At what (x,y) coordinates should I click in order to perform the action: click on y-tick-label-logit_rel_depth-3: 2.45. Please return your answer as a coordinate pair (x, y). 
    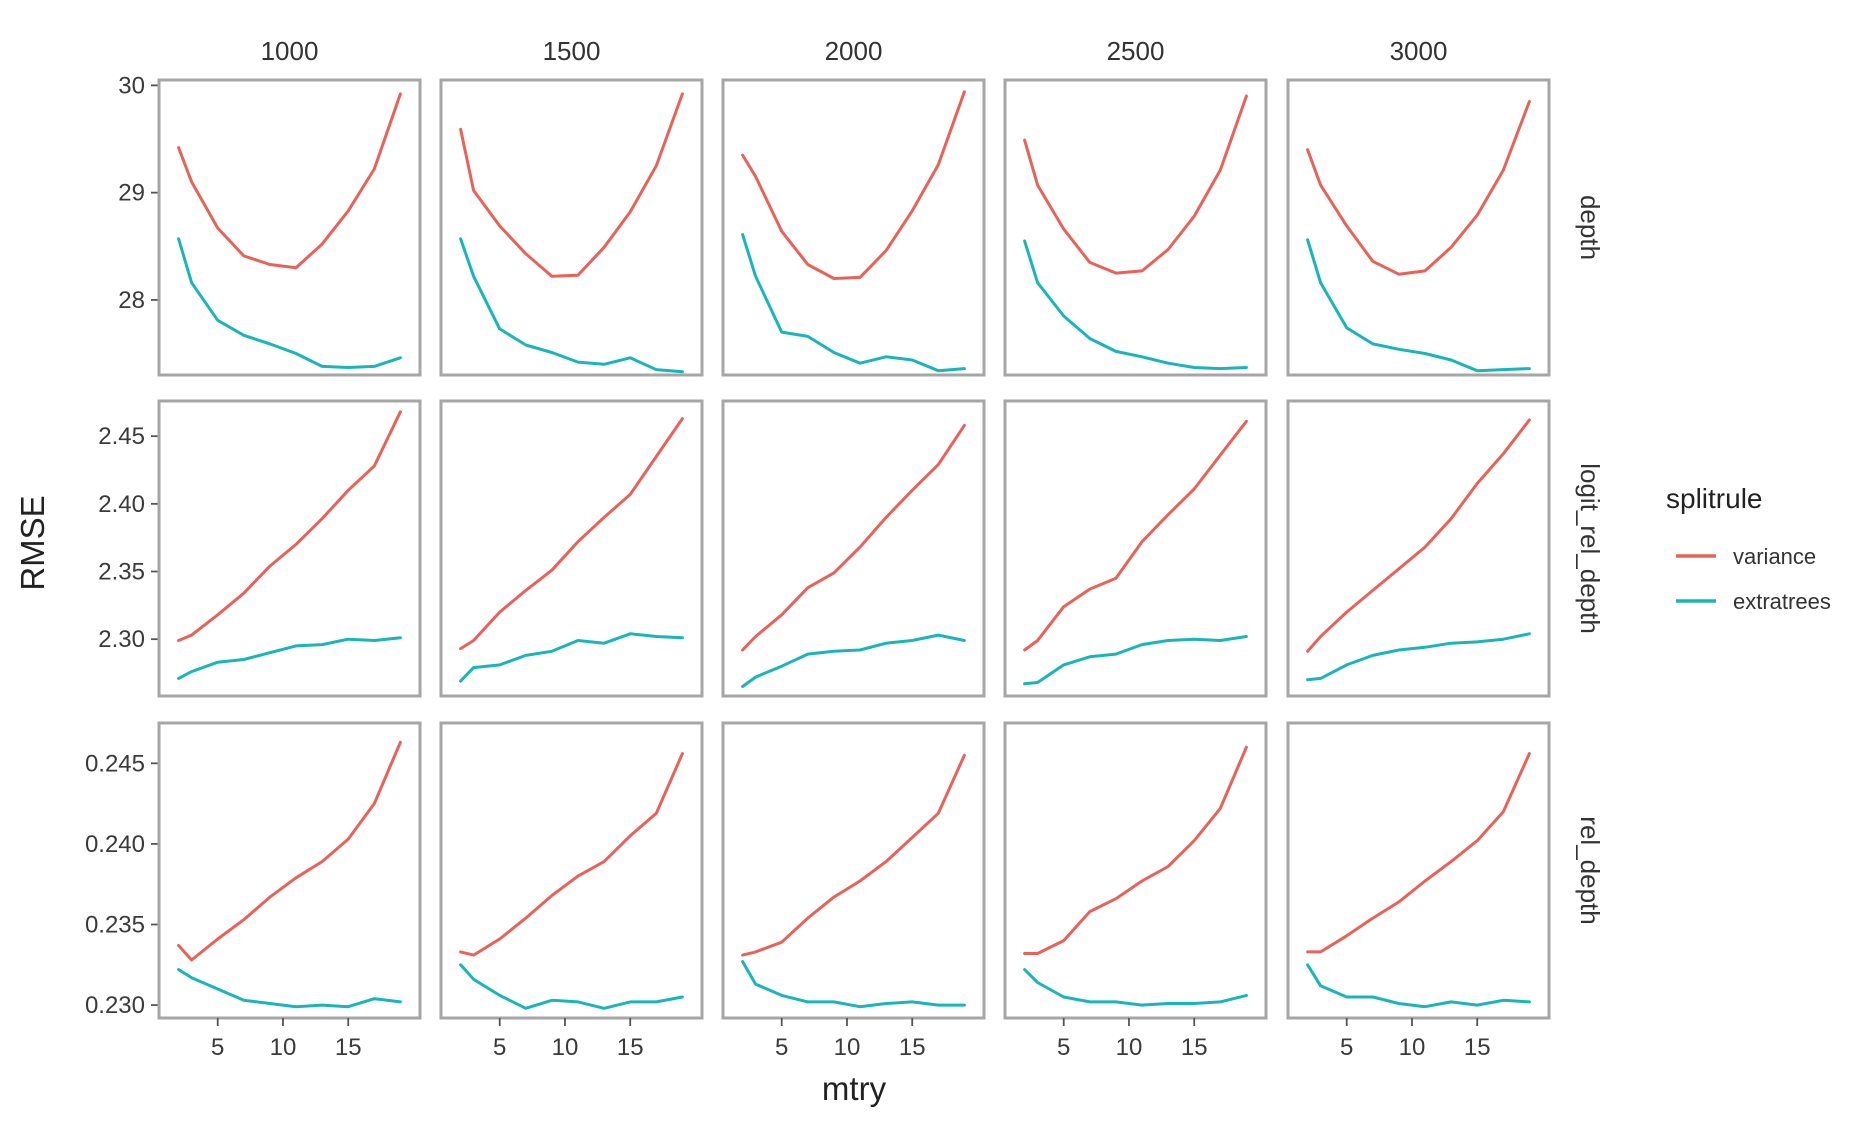
    Looking at the image, I should click on (121, 436).